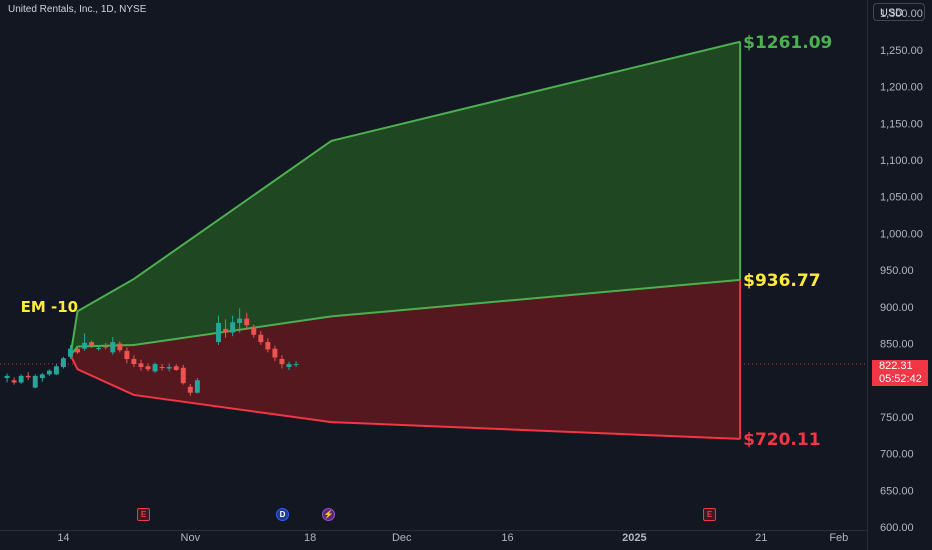  Describe the element at coordinates (897, 455) in the screenshot. I see `y-tick-label: 700.00` at that location.